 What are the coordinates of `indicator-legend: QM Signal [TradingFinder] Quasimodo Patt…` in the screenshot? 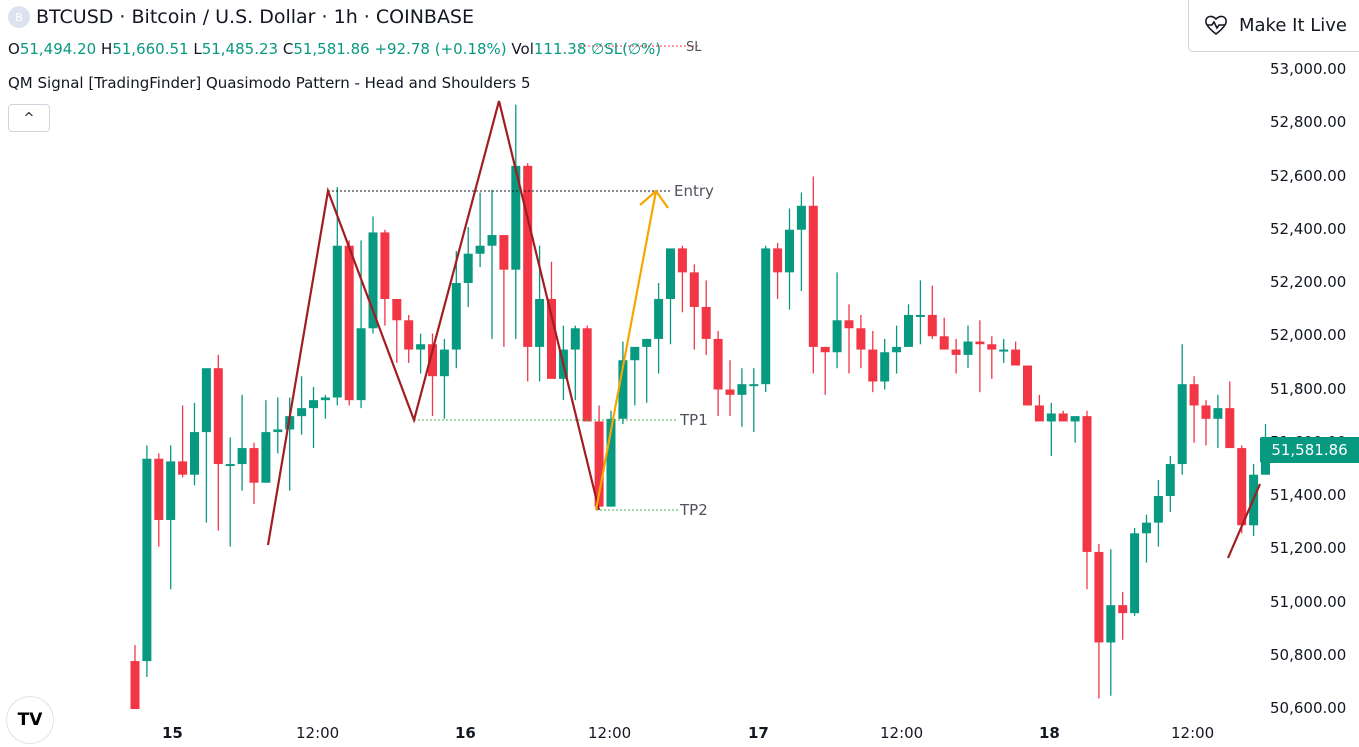 It's located at (269, 83).